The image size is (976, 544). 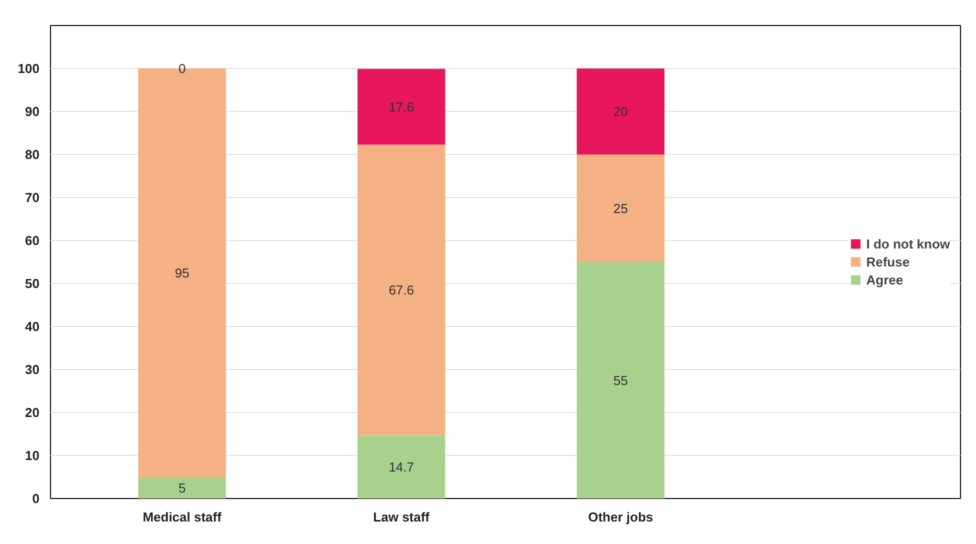 What do you see at coordinates (29, 68) in the screenshot?
I see `y-tick-label: 100` at bounding box center [29, 68].